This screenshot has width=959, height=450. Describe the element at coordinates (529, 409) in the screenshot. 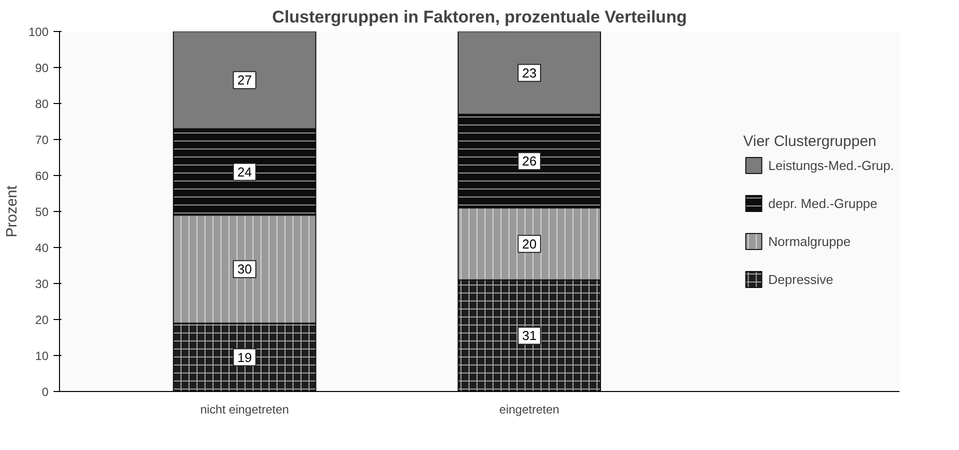

I see `x-tick-label: eingetreten` at that location.